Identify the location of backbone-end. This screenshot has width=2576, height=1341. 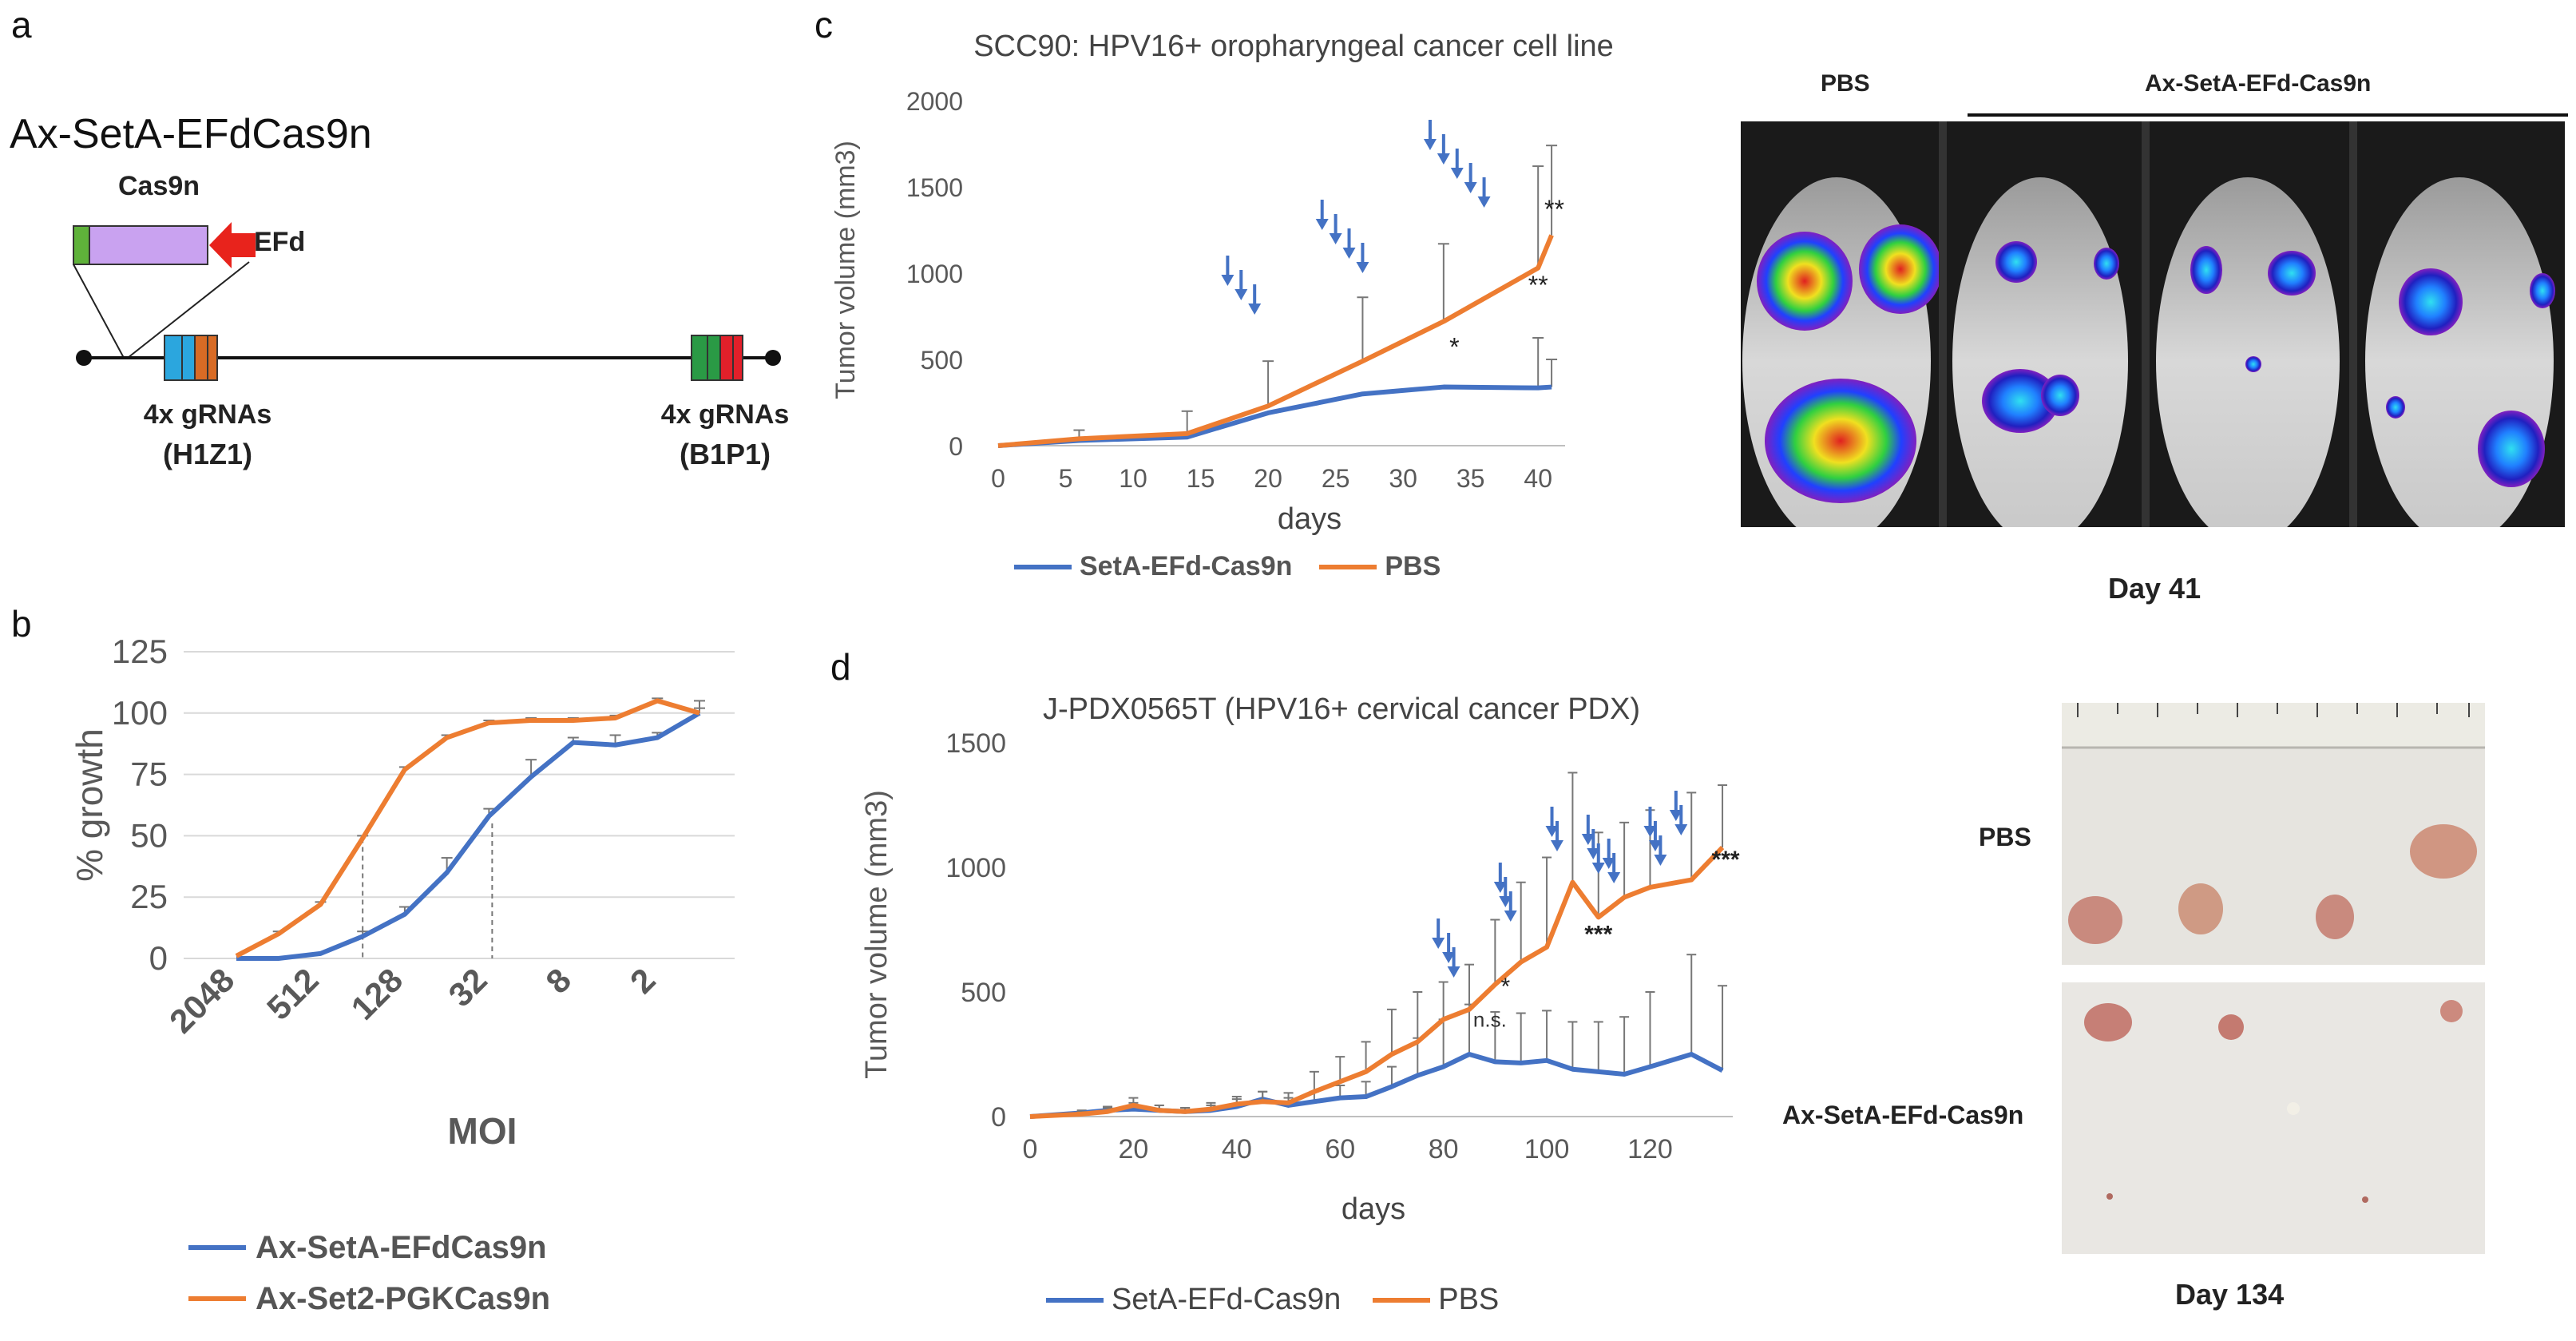
(773, 358).